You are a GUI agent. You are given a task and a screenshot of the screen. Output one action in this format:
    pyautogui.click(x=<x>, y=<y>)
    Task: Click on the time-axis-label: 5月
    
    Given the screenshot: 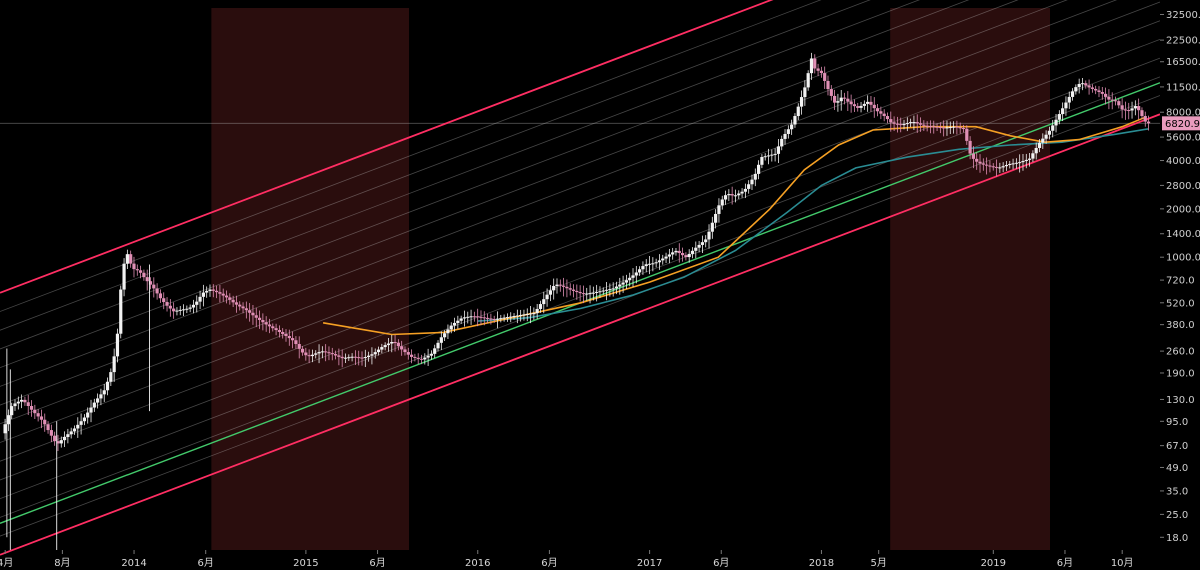 What is the action you would take?
    pyautogui.click(x=878, y=563)
    